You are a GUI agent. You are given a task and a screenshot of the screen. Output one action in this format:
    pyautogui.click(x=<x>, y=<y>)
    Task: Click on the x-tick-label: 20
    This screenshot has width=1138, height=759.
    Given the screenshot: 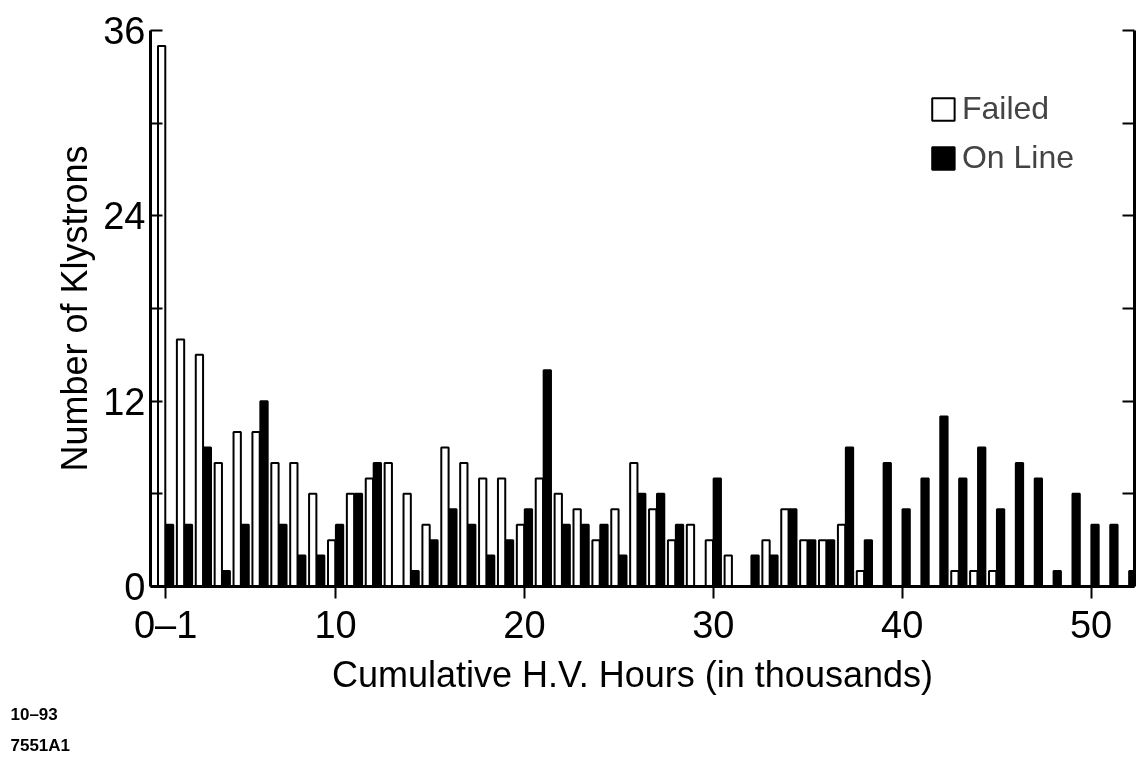 What is the action you would take?
    pyautogui.click(x=524, y=624)
    